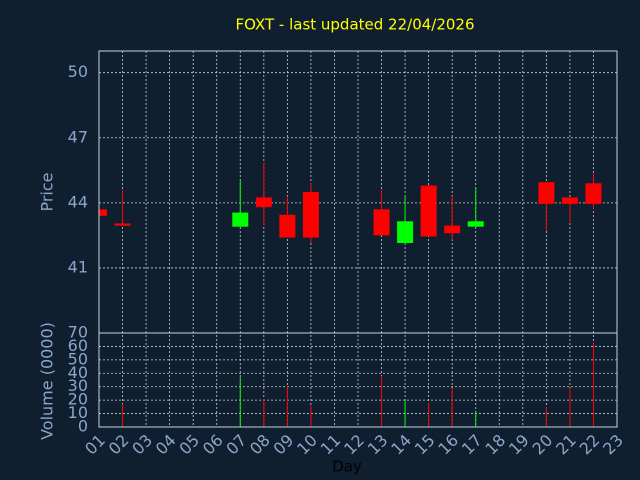  I want to click on volume-tick-label: 50, so click(78, 358).